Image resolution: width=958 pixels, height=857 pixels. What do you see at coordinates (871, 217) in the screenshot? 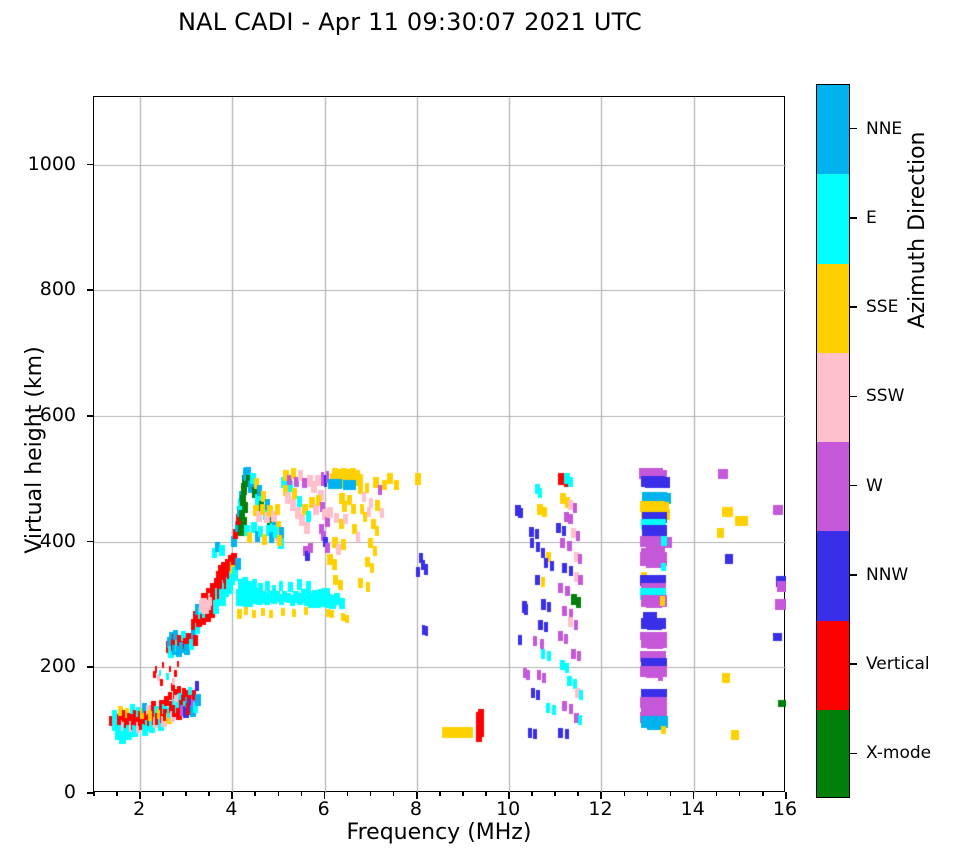
I see `colorbar-tick-text: E` at bounding box center [871, 217].